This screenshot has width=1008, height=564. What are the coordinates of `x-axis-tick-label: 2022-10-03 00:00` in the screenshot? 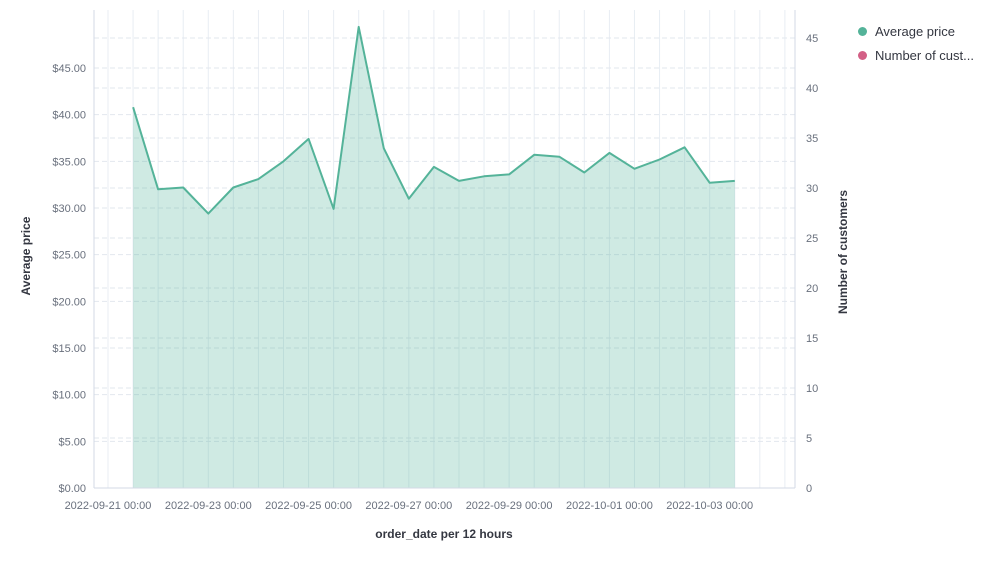 It's located at (709, 506).